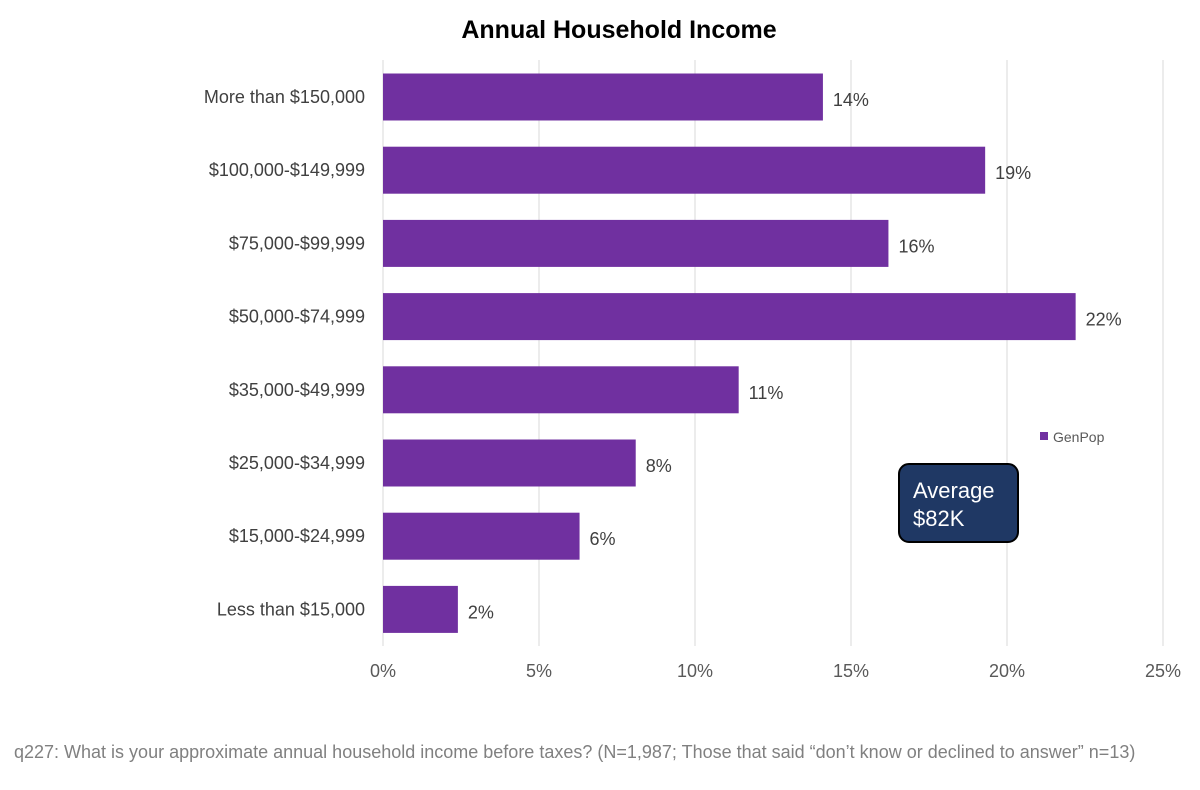  I want to click on x-axis-ticks: 0% 5% 10% 15% 20% 25%, so click(775, 671).